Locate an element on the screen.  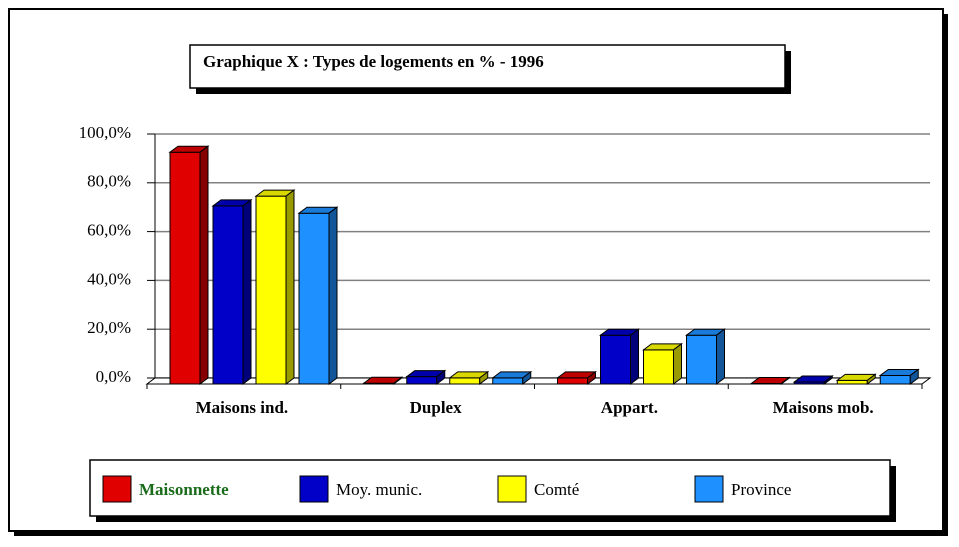
legend-label: Province is located at coordinates (761, 489).